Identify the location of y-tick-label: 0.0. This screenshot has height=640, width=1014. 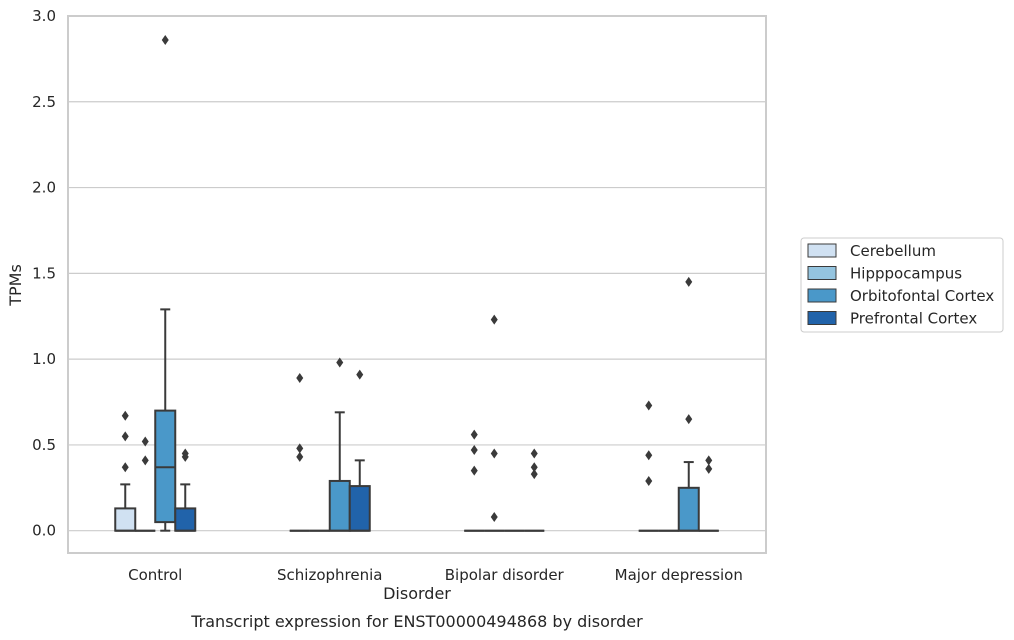
(44, 531).